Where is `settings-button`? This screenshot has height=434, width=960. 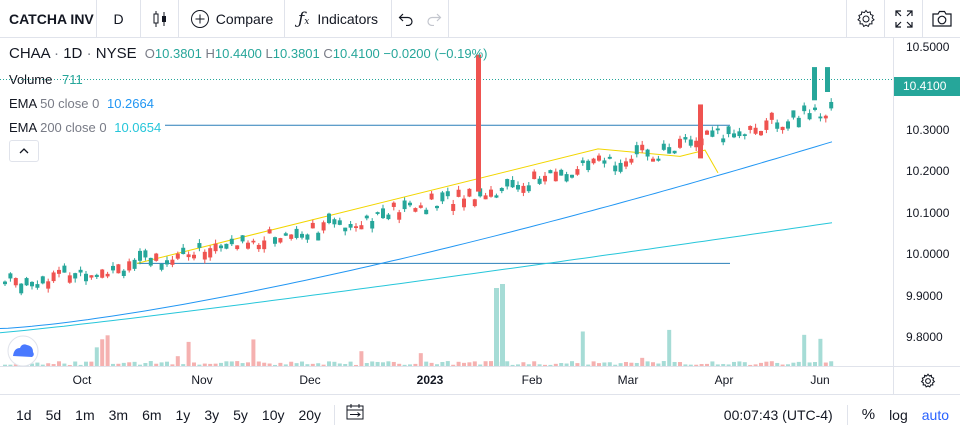
settings-button is located at coordinates (865, 19).